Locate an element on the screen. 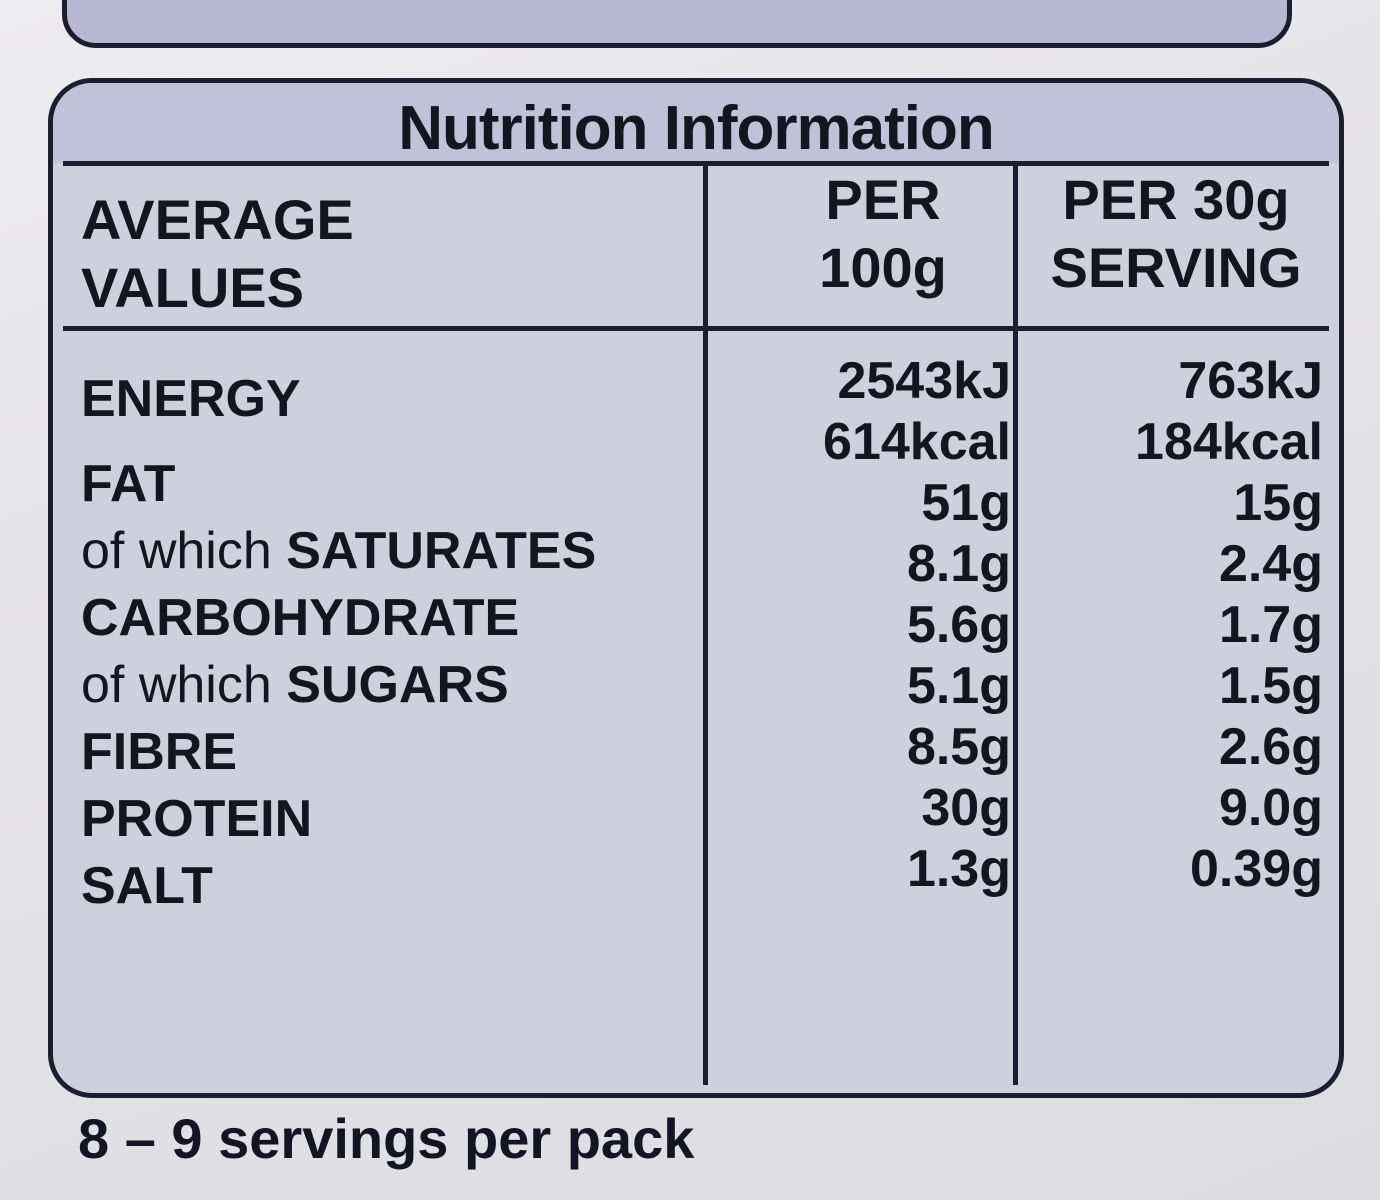  header-label-line2: VALUES is located at coordinates (192, 287).